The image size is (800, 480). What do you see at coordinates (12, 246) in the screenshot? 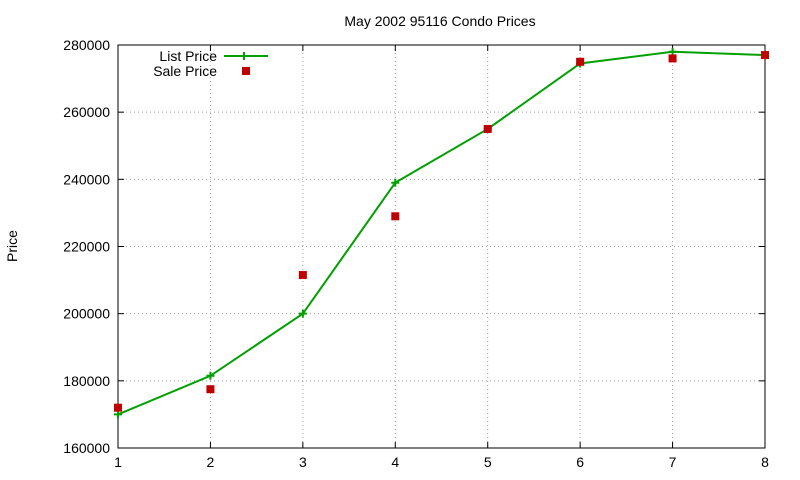
I see `y-axis-label: Price` at bounding box center [12, 246].